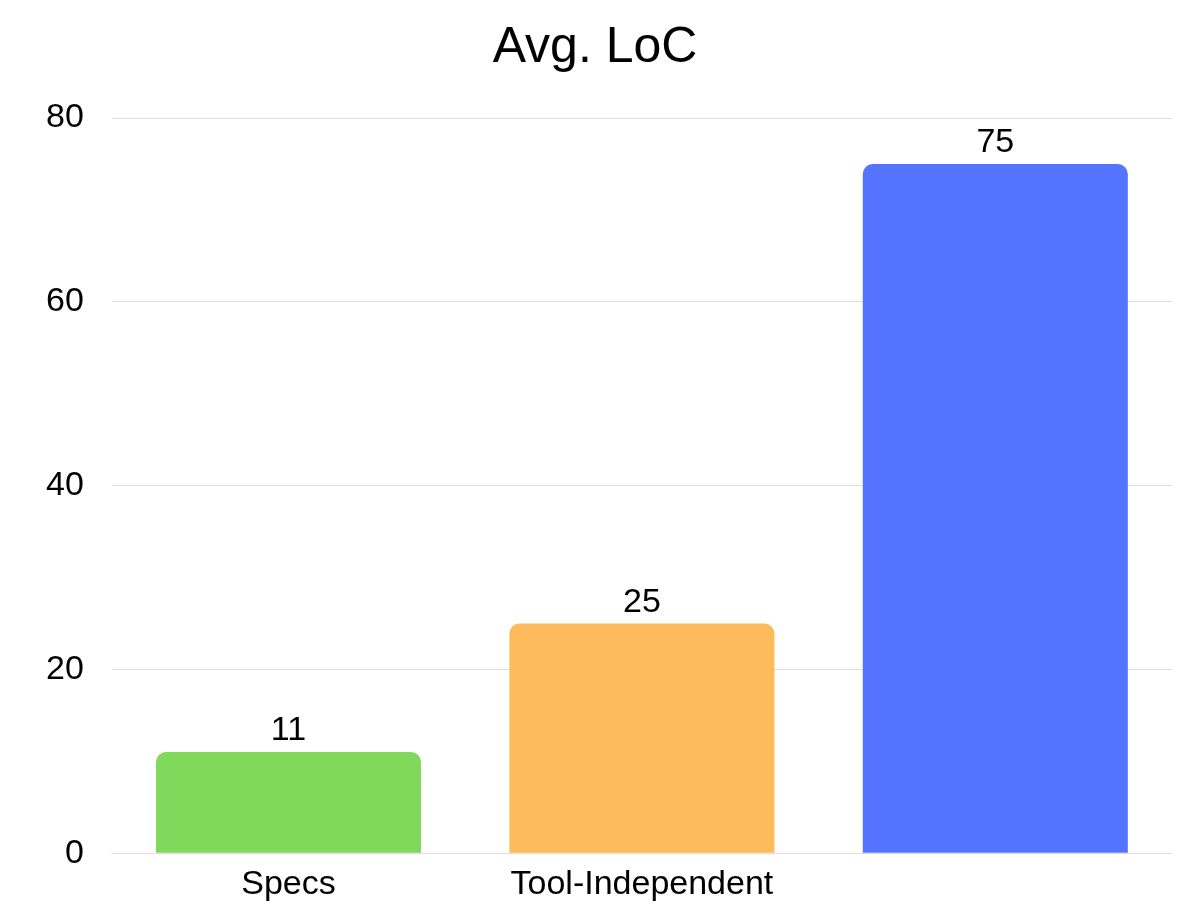  I want to click on x-tick-label: Specs, so click(288, 881).